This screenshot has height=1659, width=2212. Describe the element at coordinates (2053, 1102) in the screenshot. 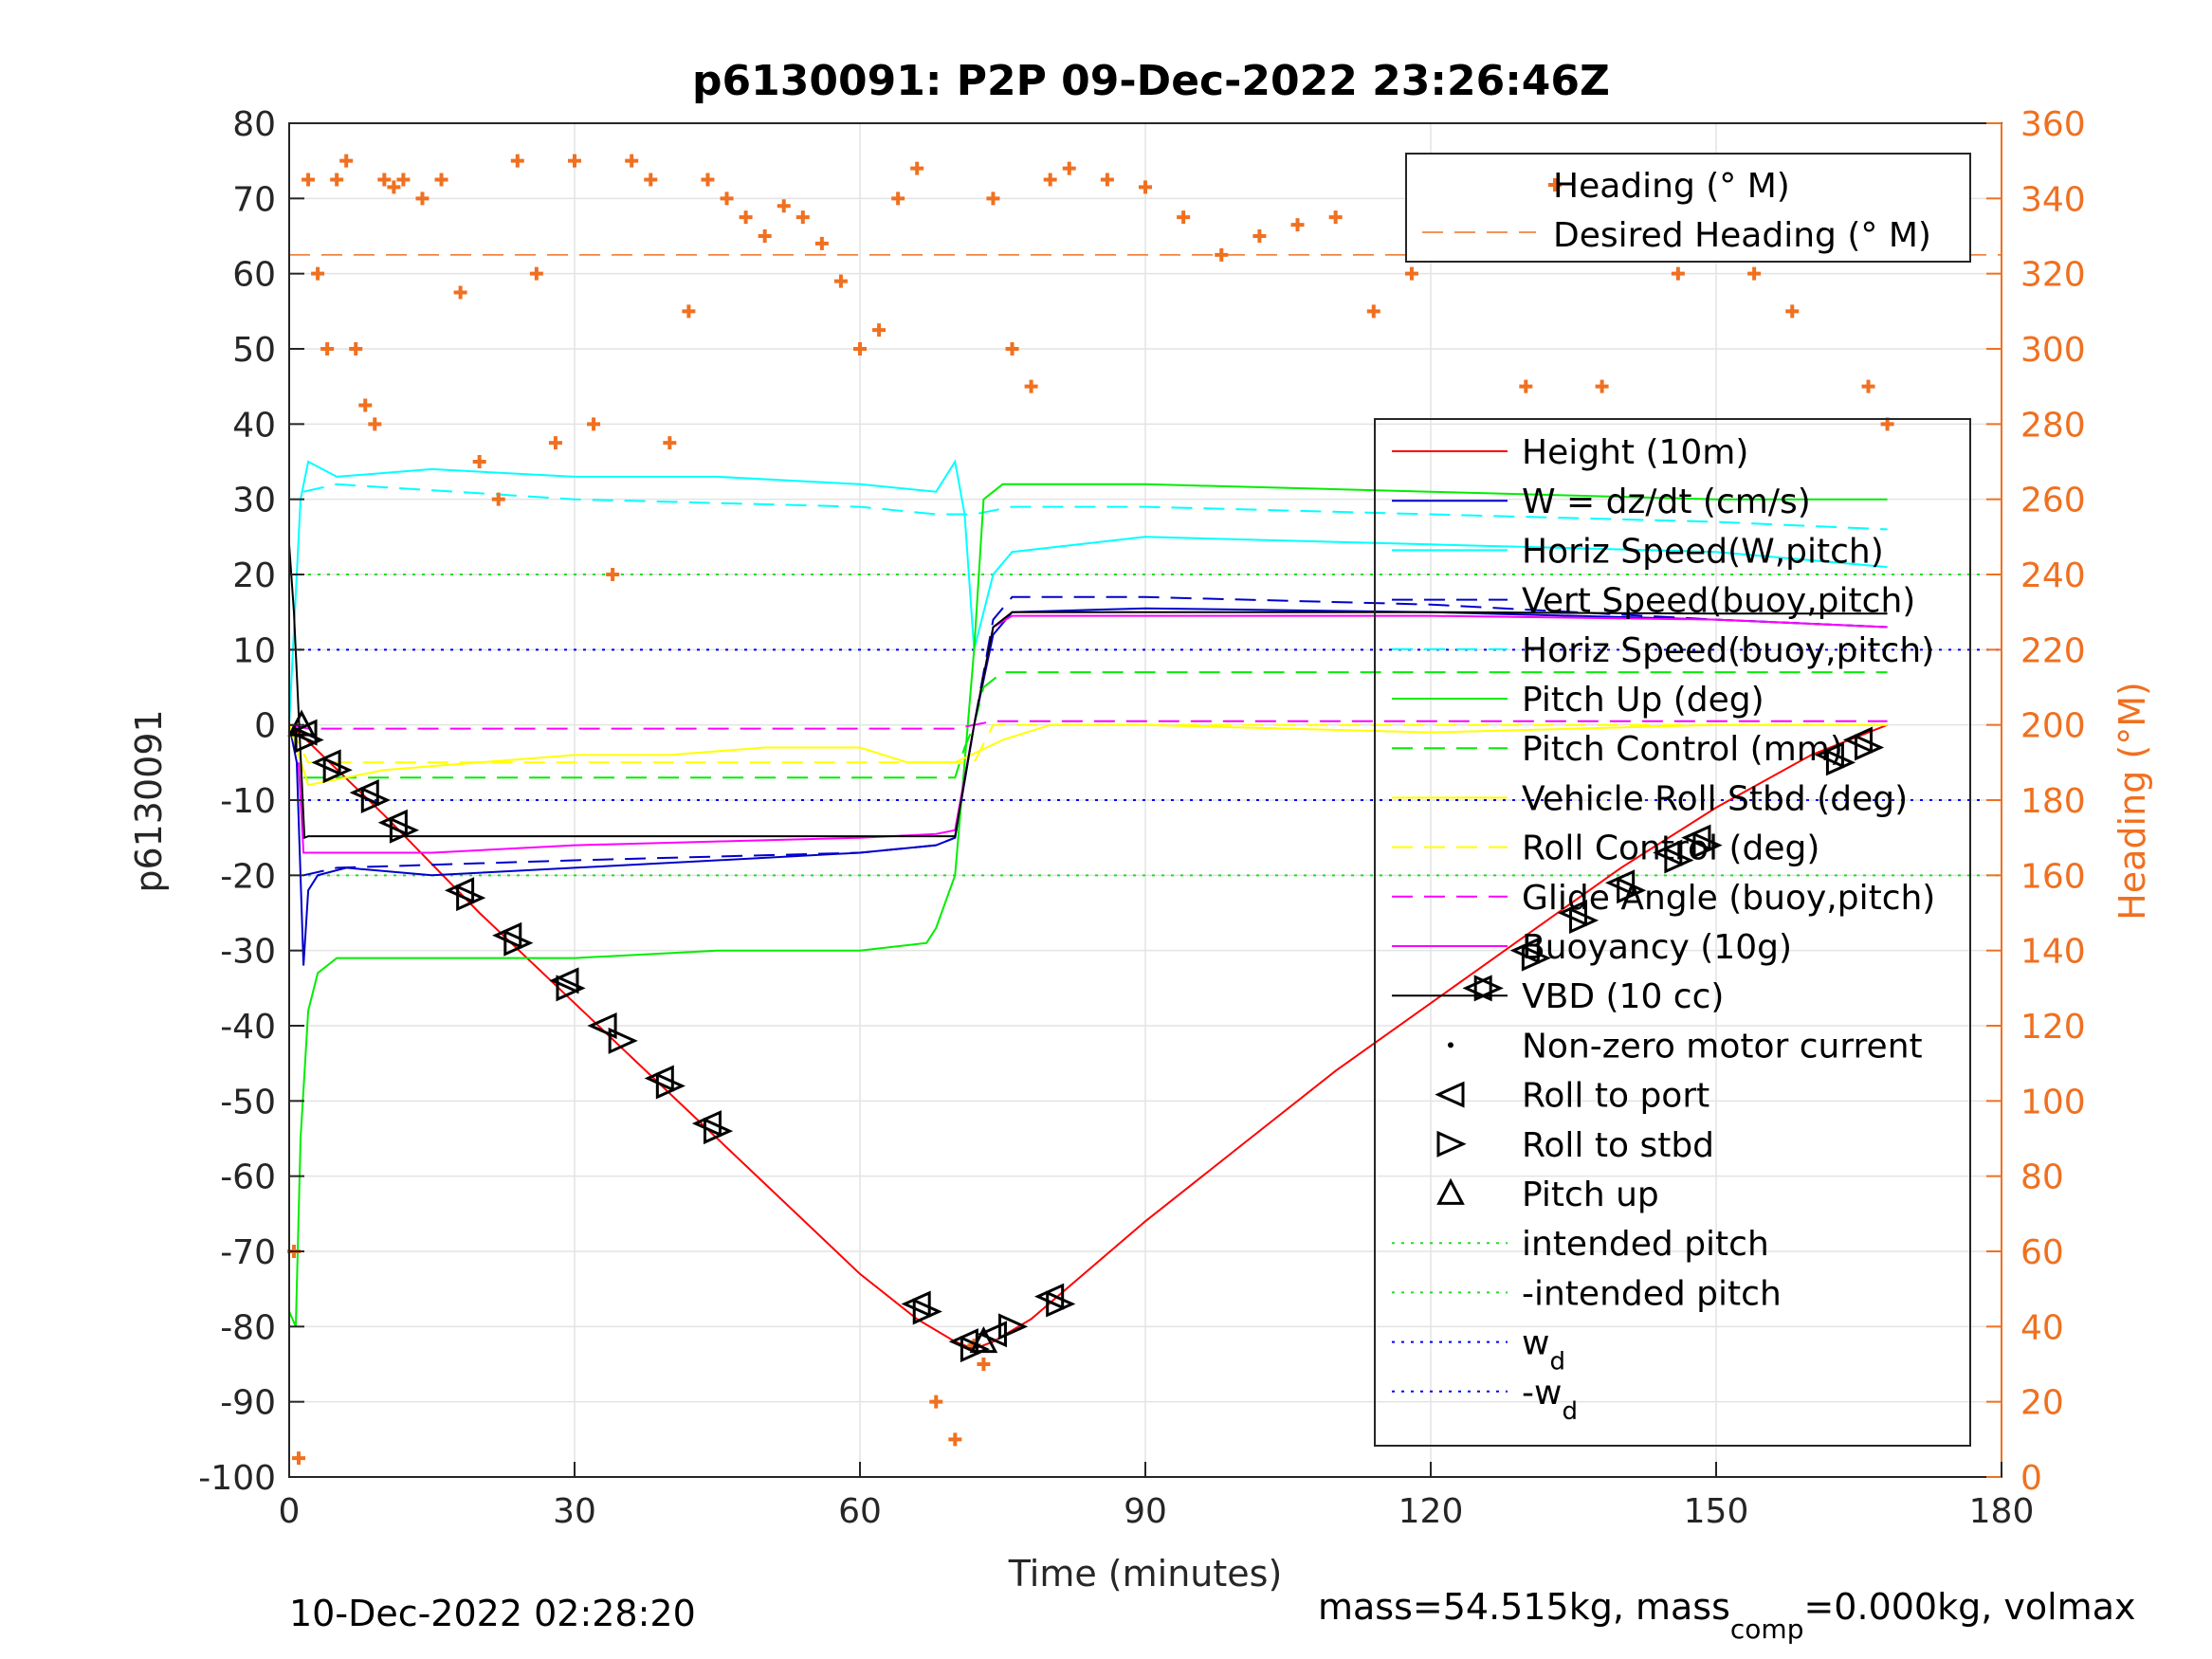

I see `y-right-tick-label: 100` at that location.